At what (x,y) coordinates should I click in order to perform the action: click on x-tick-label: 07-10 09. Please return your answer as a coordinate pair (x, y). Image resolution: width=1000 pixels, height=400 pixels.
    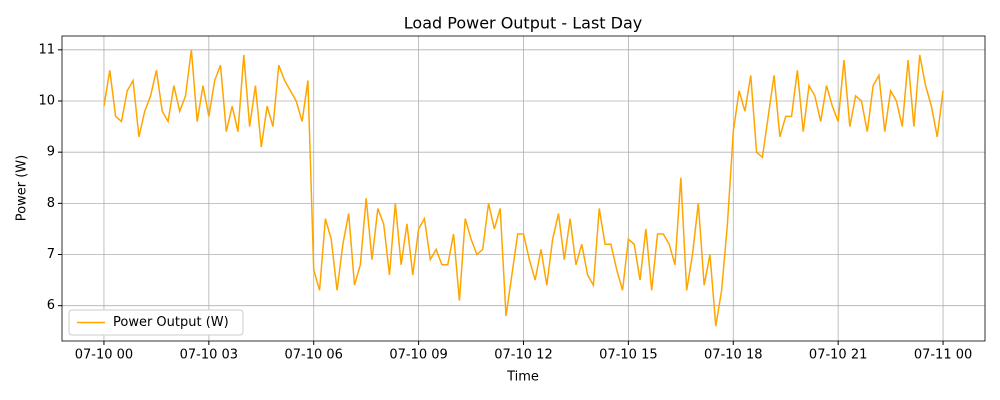
    Looking at the image, I should click on (418, 355).